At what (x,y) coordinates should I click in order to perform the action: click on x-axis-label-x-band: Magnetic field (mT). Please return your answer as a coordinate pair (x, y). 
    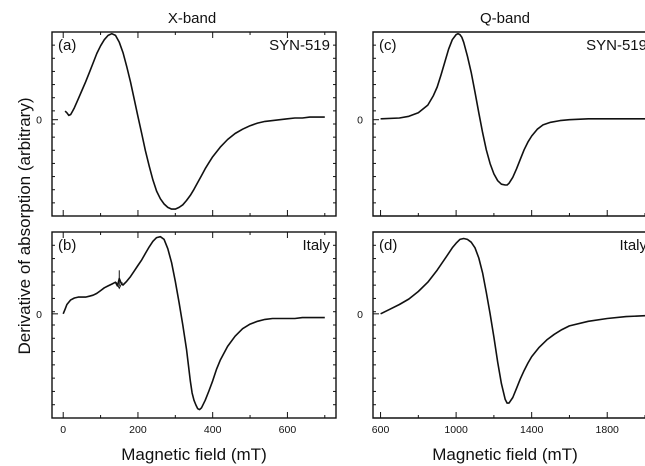
    Looking at the image, I should click on (193, 454).